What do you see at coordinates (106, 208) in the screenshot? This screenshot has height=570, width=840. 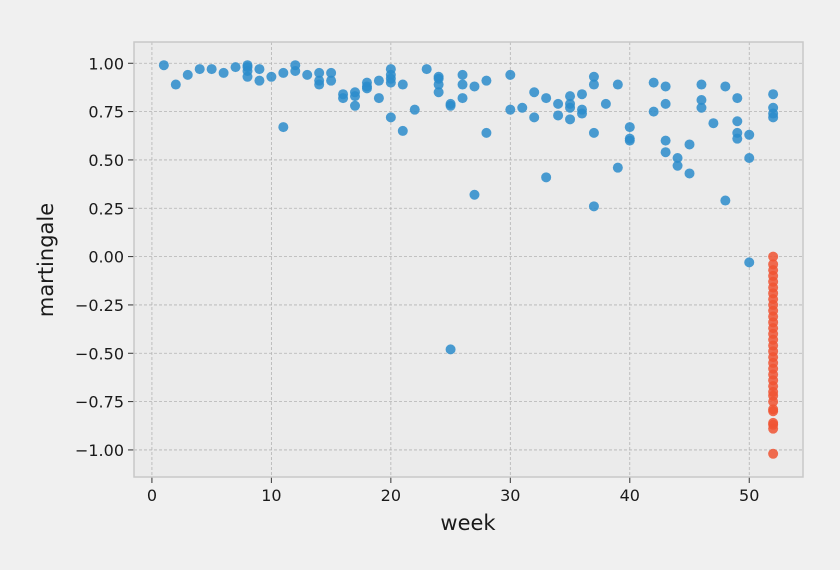 I see `y-tick-label: 0.25` at bounding box center [106, 208].